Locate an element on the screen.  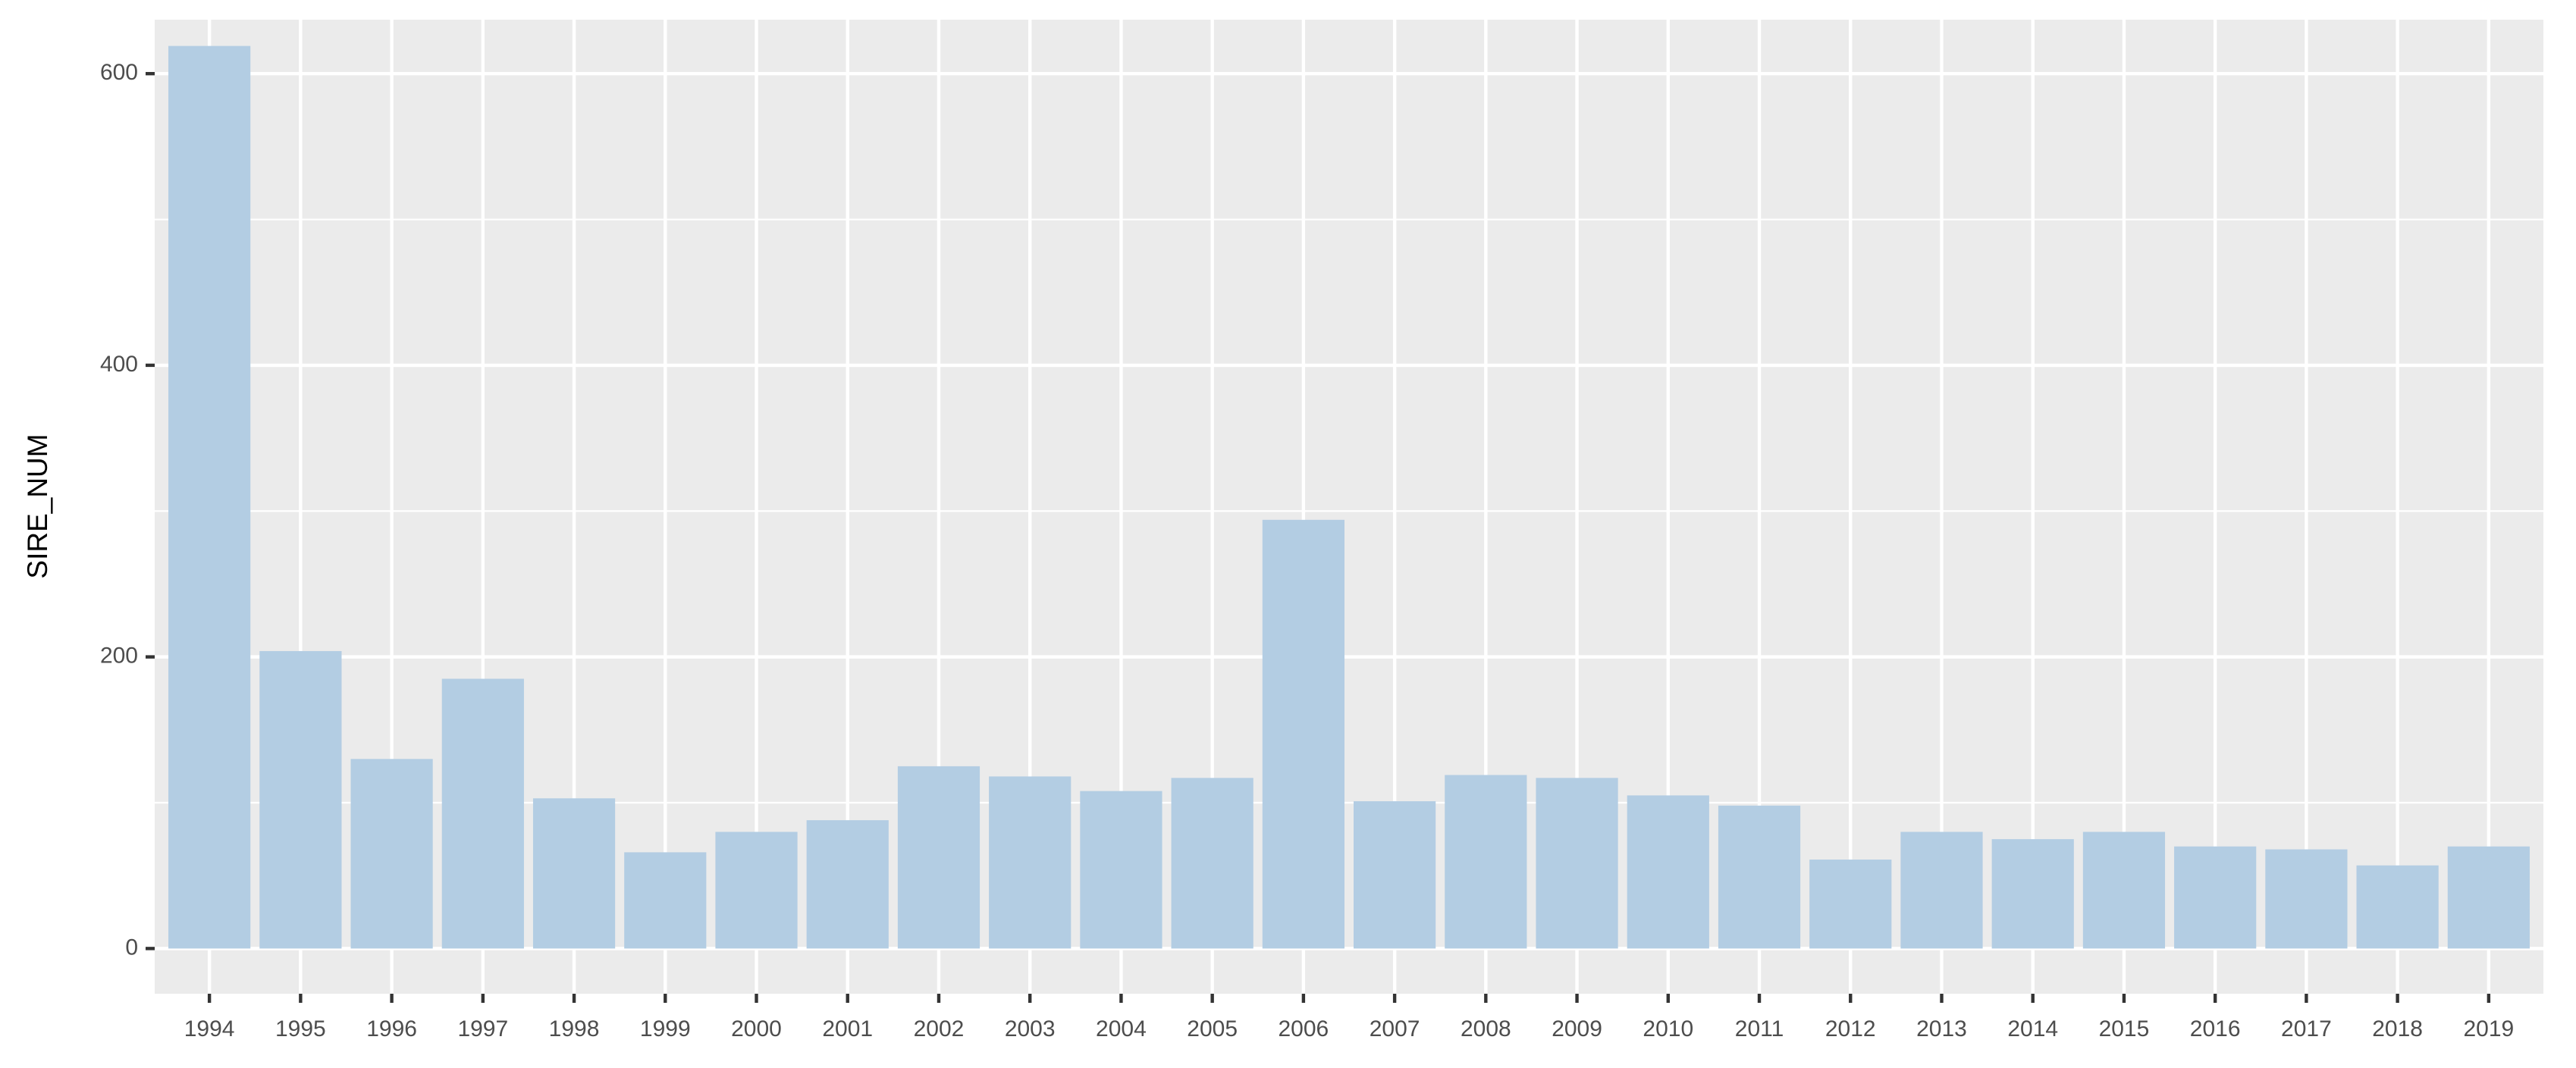
x-tick-label: 2002 is located at coordinates (939, 1028).